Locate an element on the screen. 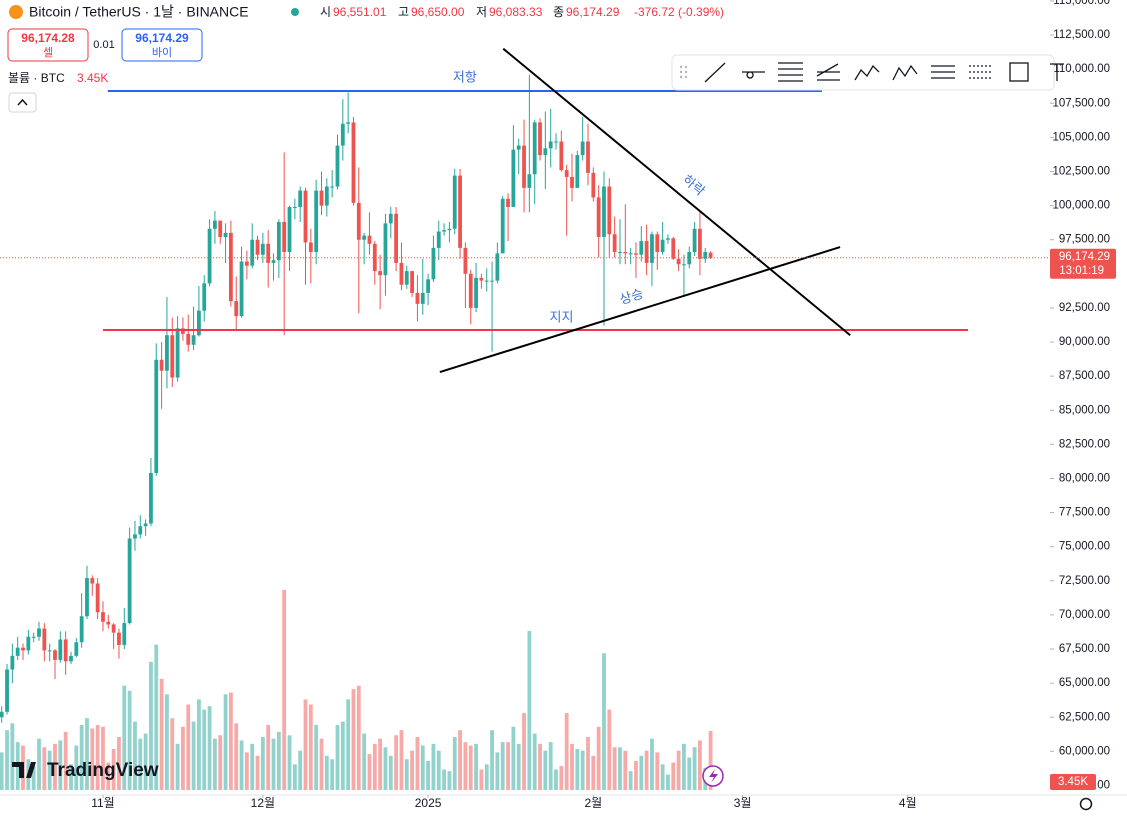  y-tick-label: 60,000.00 is located at coordinates (1084, 751).